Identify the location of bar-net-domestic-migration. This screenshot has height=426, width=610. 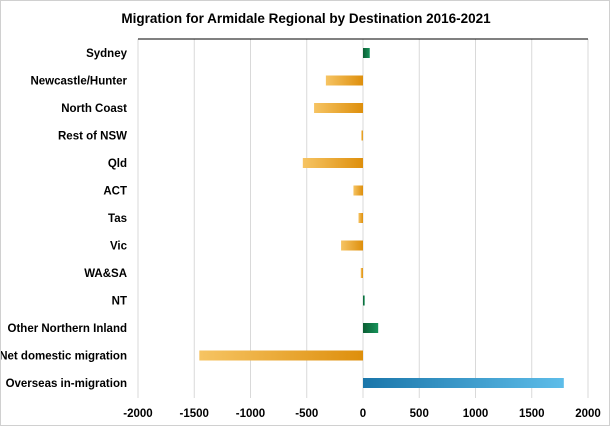
(281, 355).